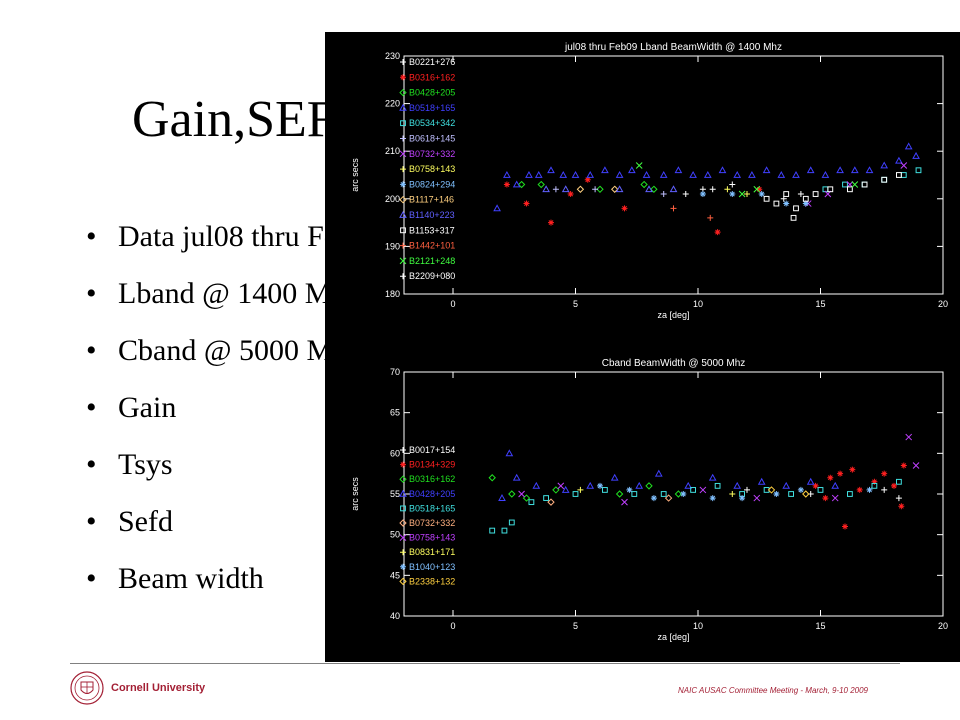  What do you see at coordinates (432, 108) in the screenshot?
I see `legend-label: B0518+165` at bounding box center [432, 108].